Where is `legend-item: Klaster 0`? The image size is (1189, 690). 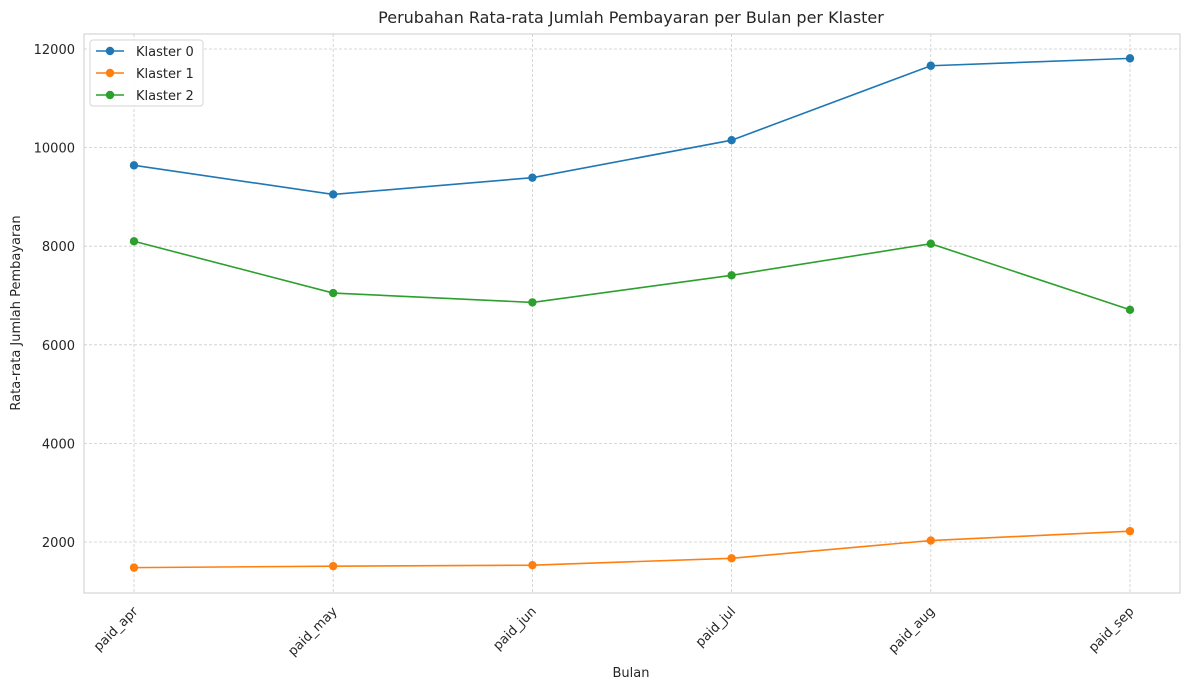 legend-item: Klaster 0 is located at coordinates (145, 52).